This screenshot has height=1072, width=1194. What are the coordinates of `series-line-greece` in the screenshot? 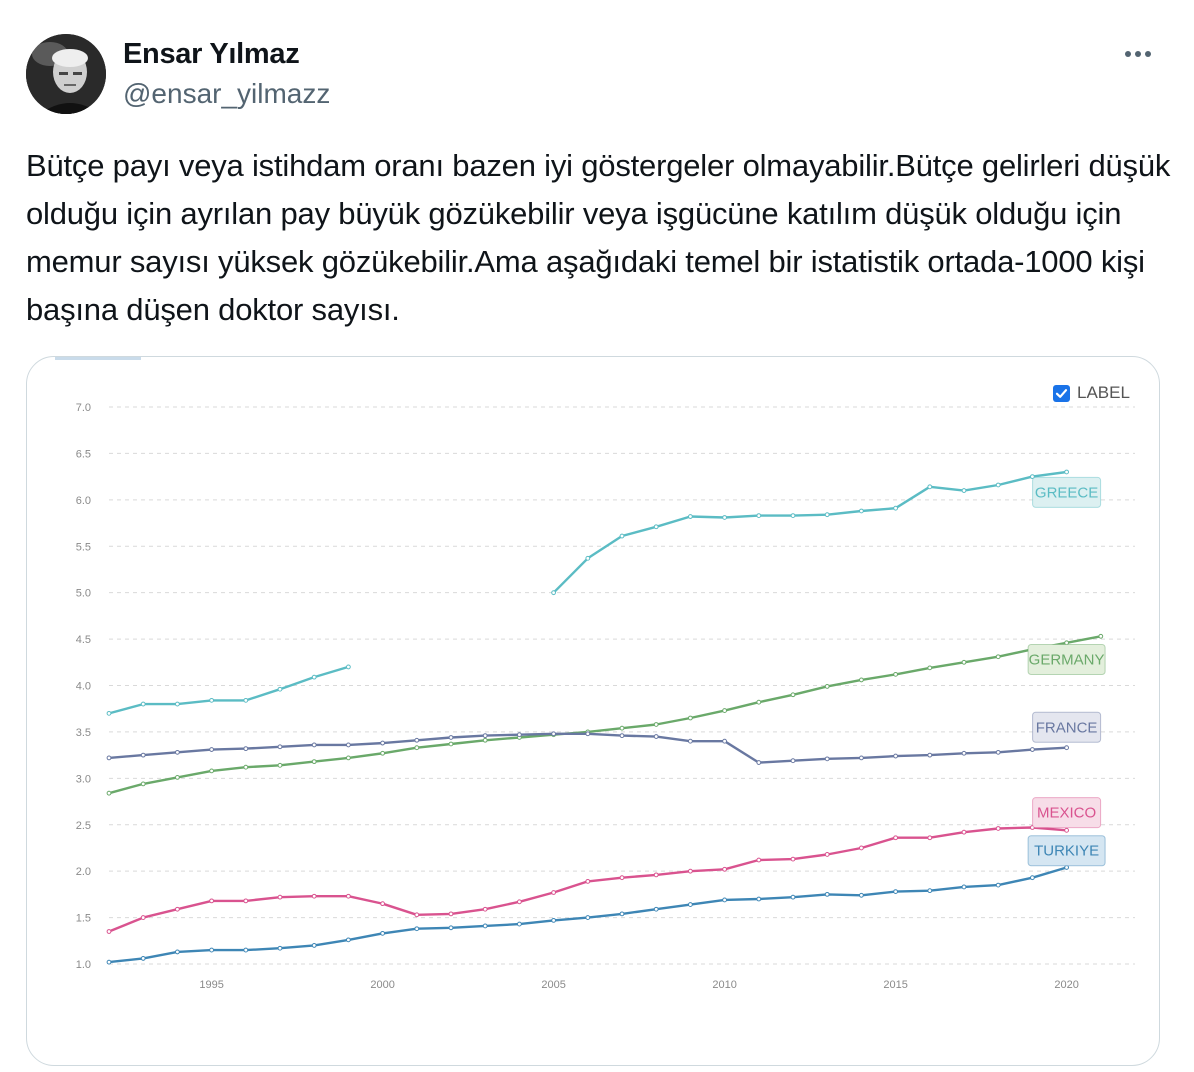 It's located at (810, 532).